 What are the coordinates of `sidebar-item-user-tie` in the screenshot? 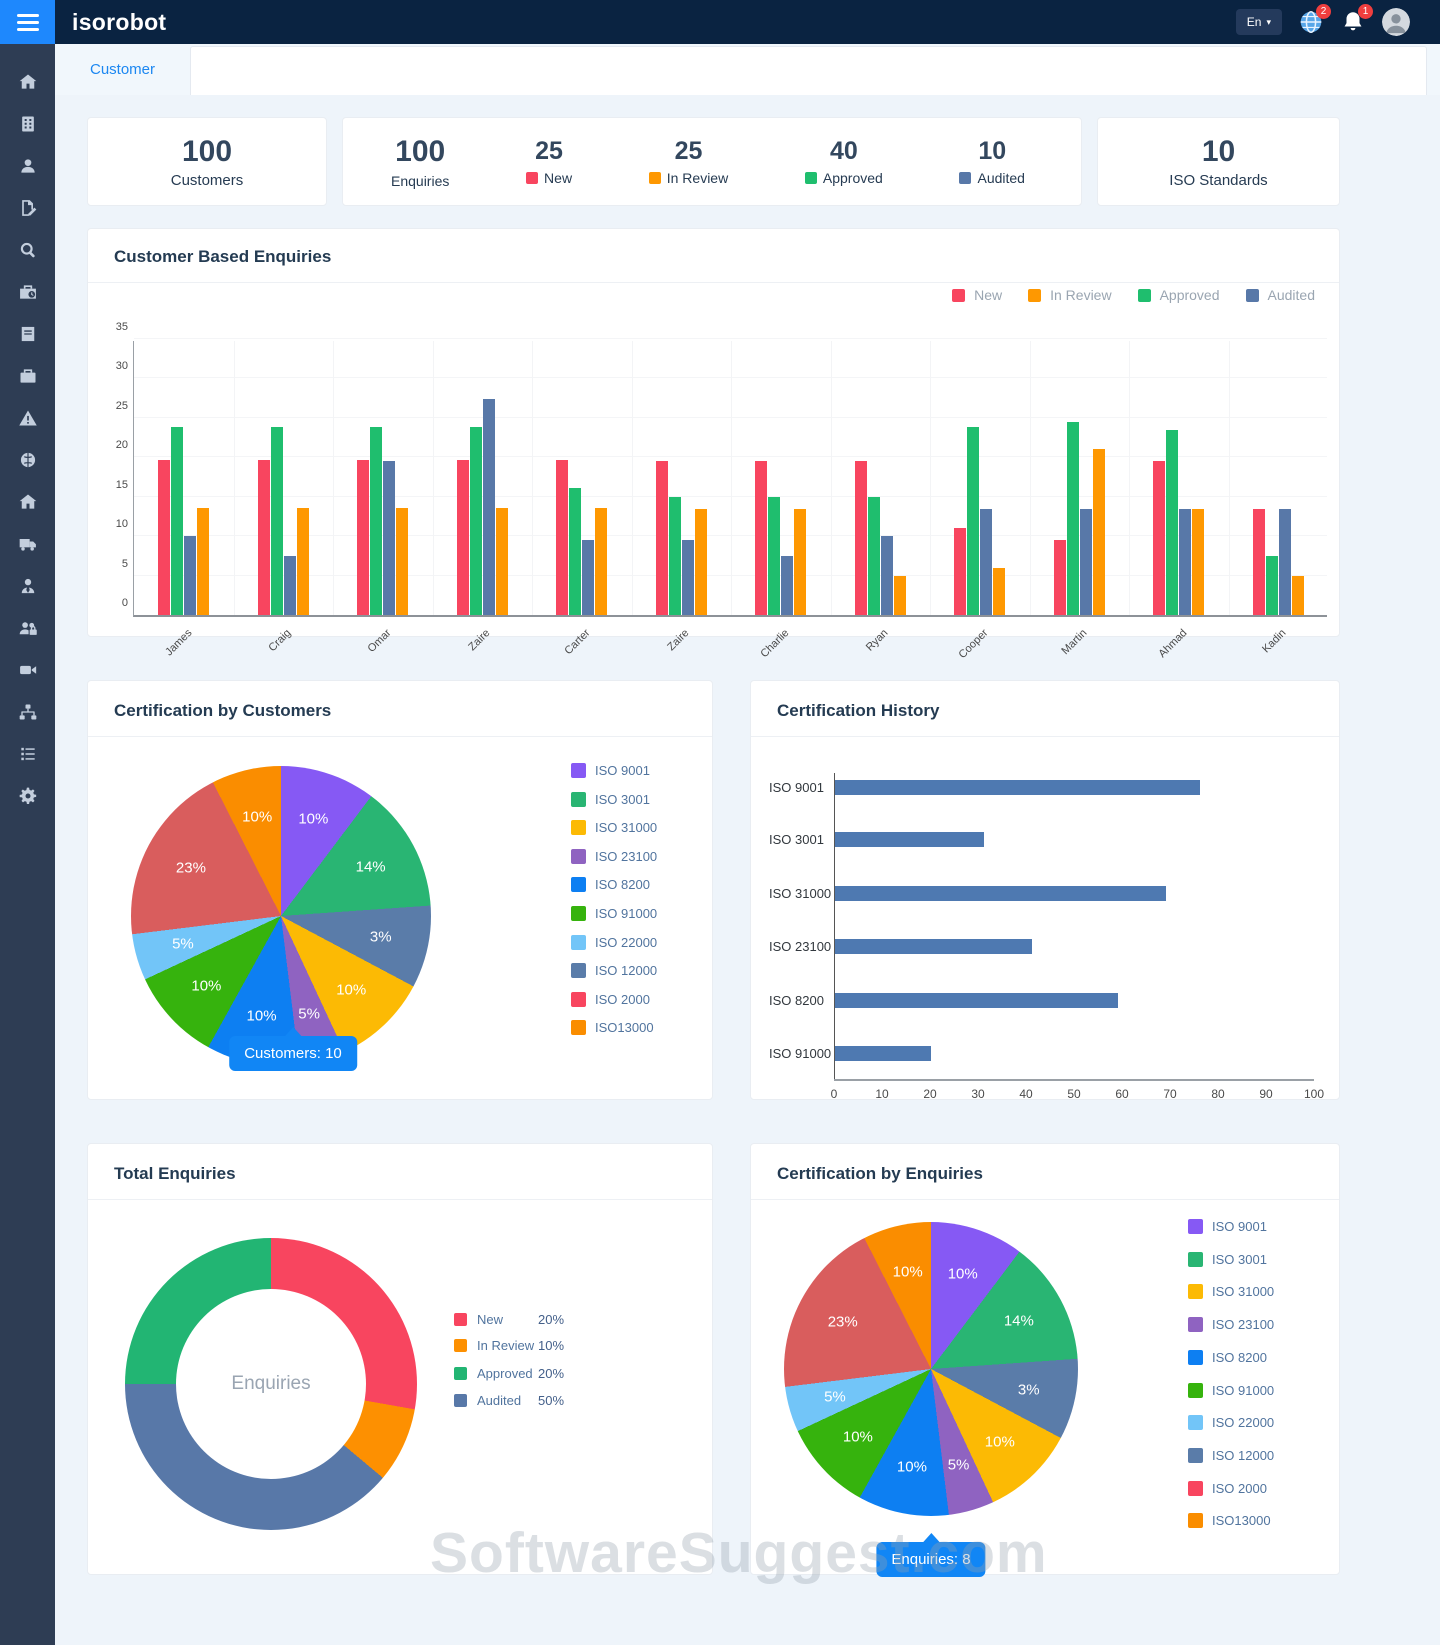 It's located at (27, 588).